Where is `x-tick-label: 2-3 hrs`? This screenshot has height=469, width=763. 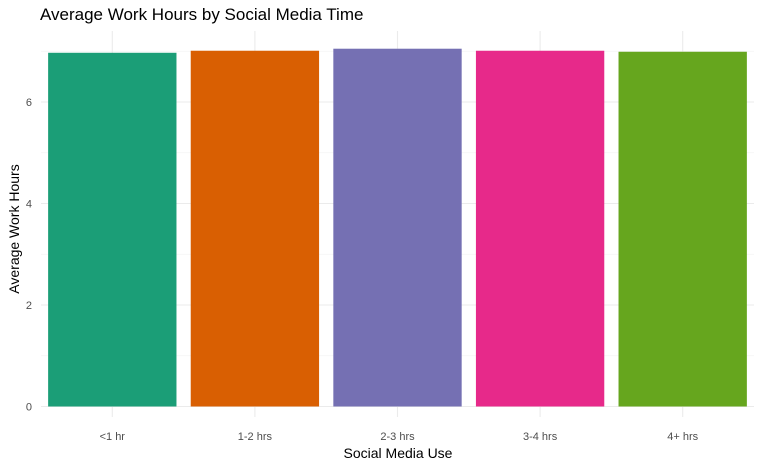 x-tick-label: 2-3 hrs is located at coordinates (397, 437).